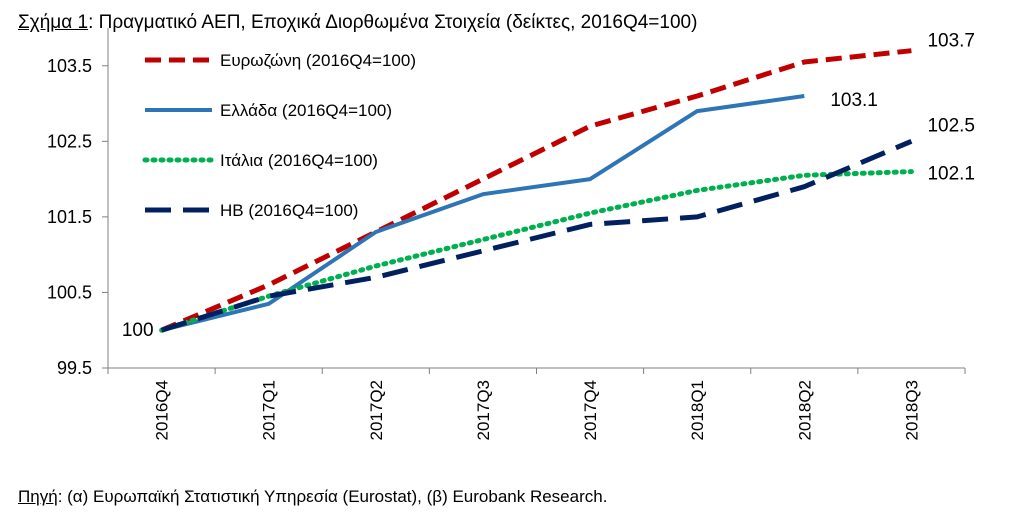  What do you see at coordinates (590, 410) in the screenshot?
I see `x-tick-label: 2017Q4` at bounding box center [590, 410].